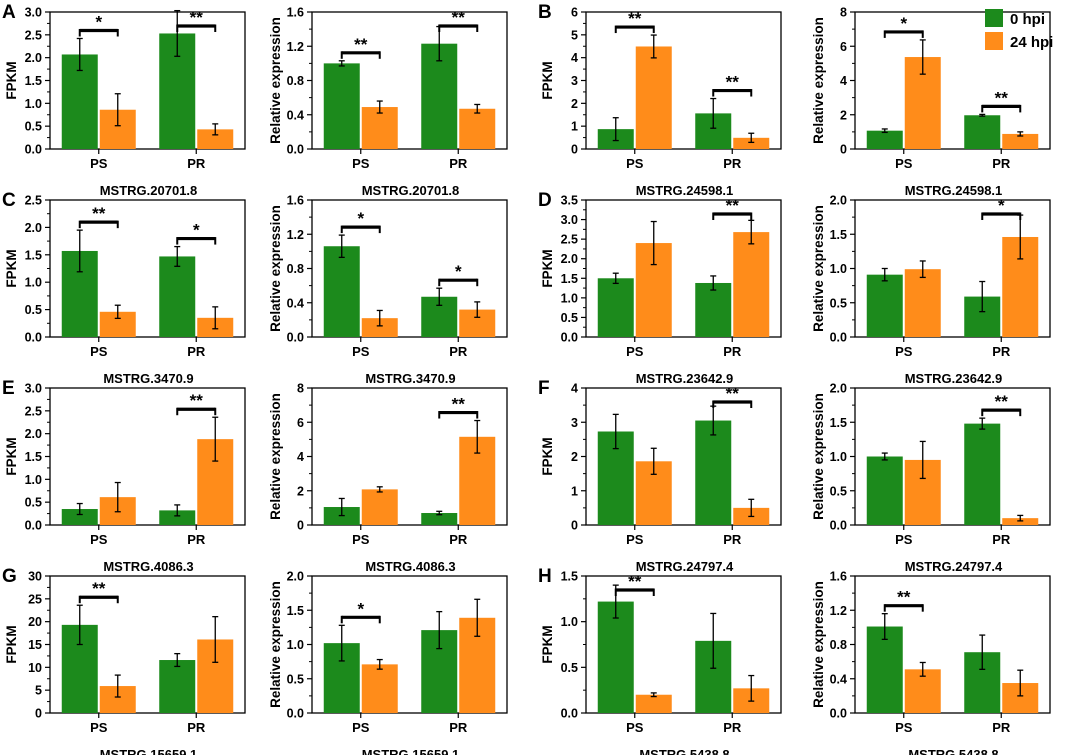  What do you see at coordinates (954, 378) in the screenshot?
I see `chart-title: MSTRG.23642.9` at bounding box center [954, 378].